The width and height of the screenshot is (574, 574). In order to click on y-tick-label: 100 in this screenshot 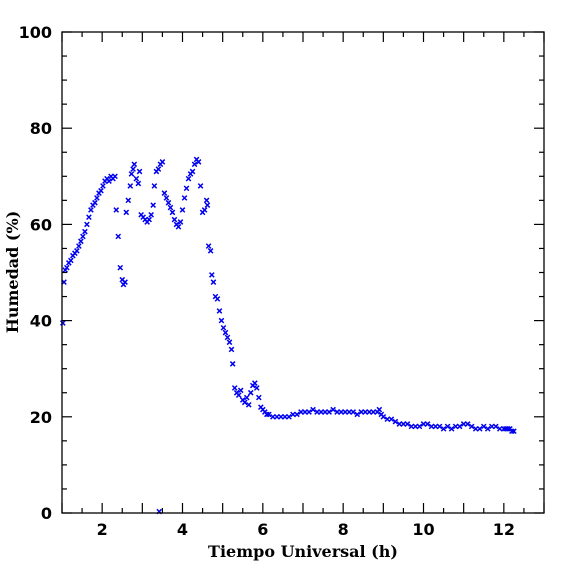, I will do `click(35, 32)`.